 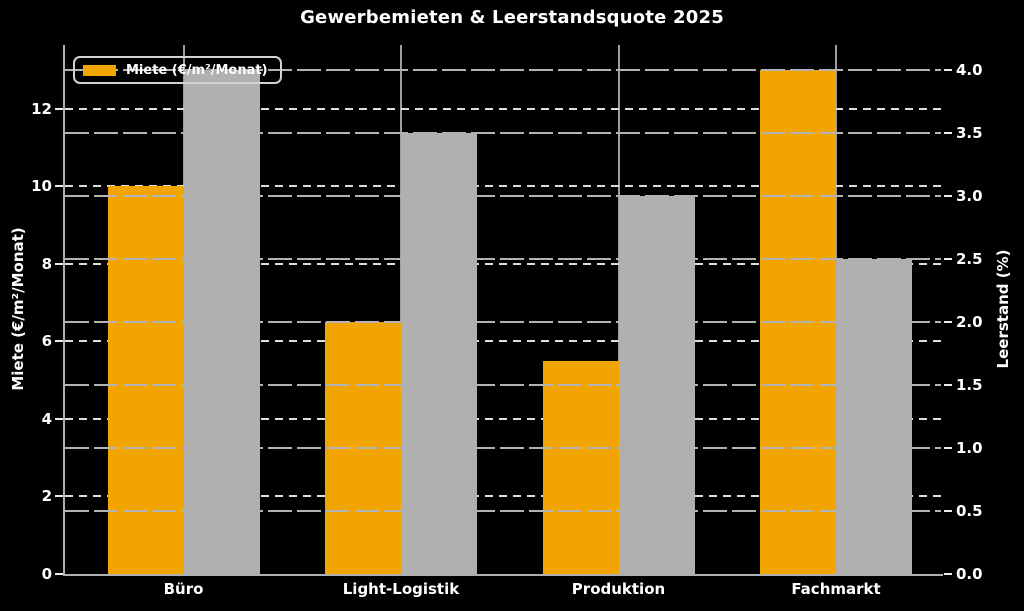 I want to click on category-label: Light-Logistik, so click(x=401, y=589).